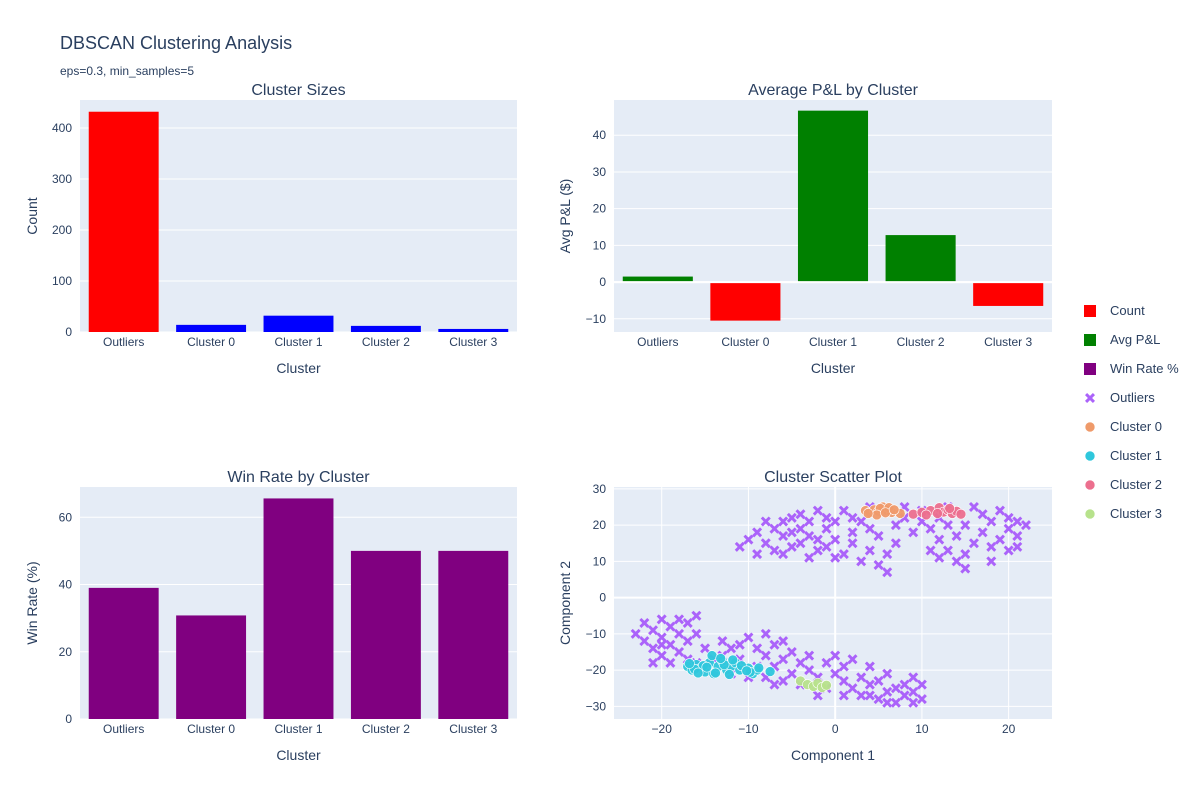 The height and width of the screenshot is (800, 1200). I want to click on y-tick-label: −20, so click(596, 670).